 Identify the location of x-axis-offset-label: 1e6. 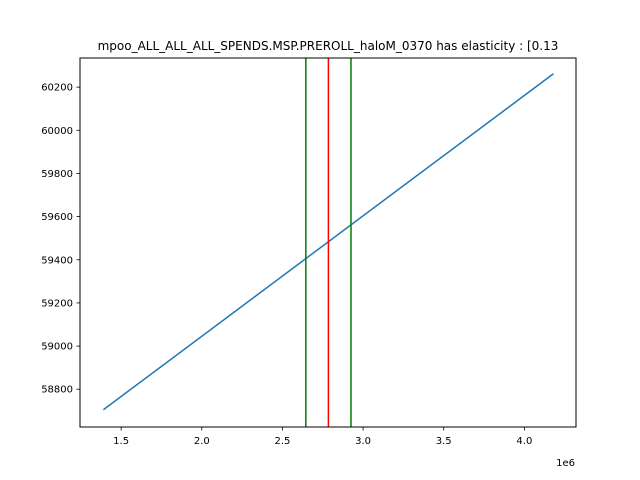
(565, 463).